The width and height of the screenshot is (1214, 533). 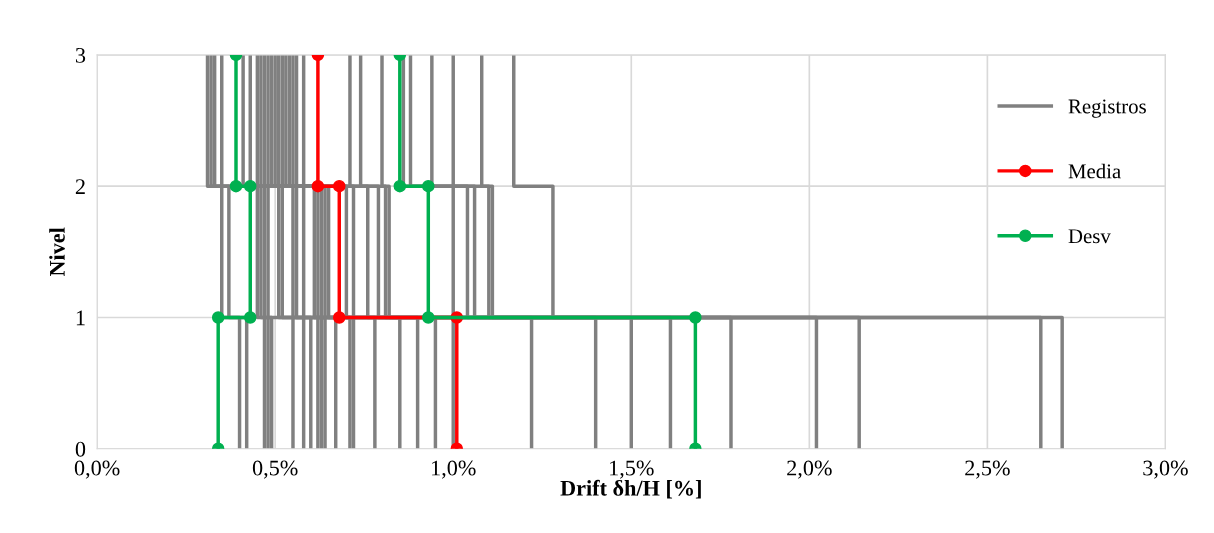 What do you see at coordinates (80, 449) in the screenshot?
I see `y-tick-label: 0` at bounding box center [80, 449].